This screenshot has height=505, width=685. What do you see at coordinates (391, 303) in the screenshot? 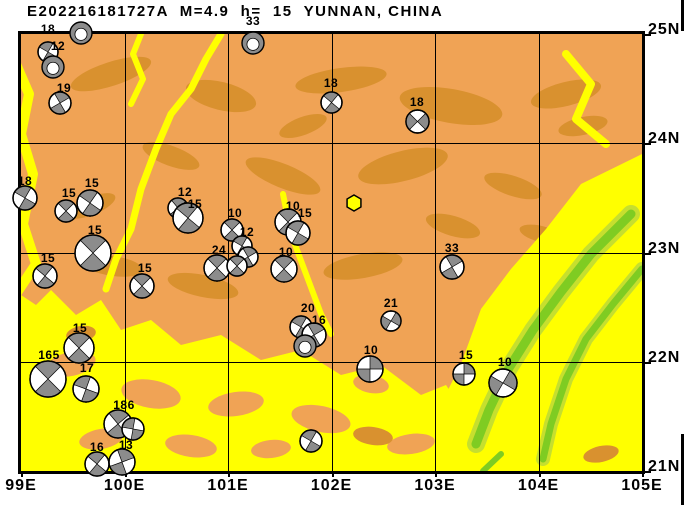
I see `depth-label: 21` at bounding box center [391, 303].